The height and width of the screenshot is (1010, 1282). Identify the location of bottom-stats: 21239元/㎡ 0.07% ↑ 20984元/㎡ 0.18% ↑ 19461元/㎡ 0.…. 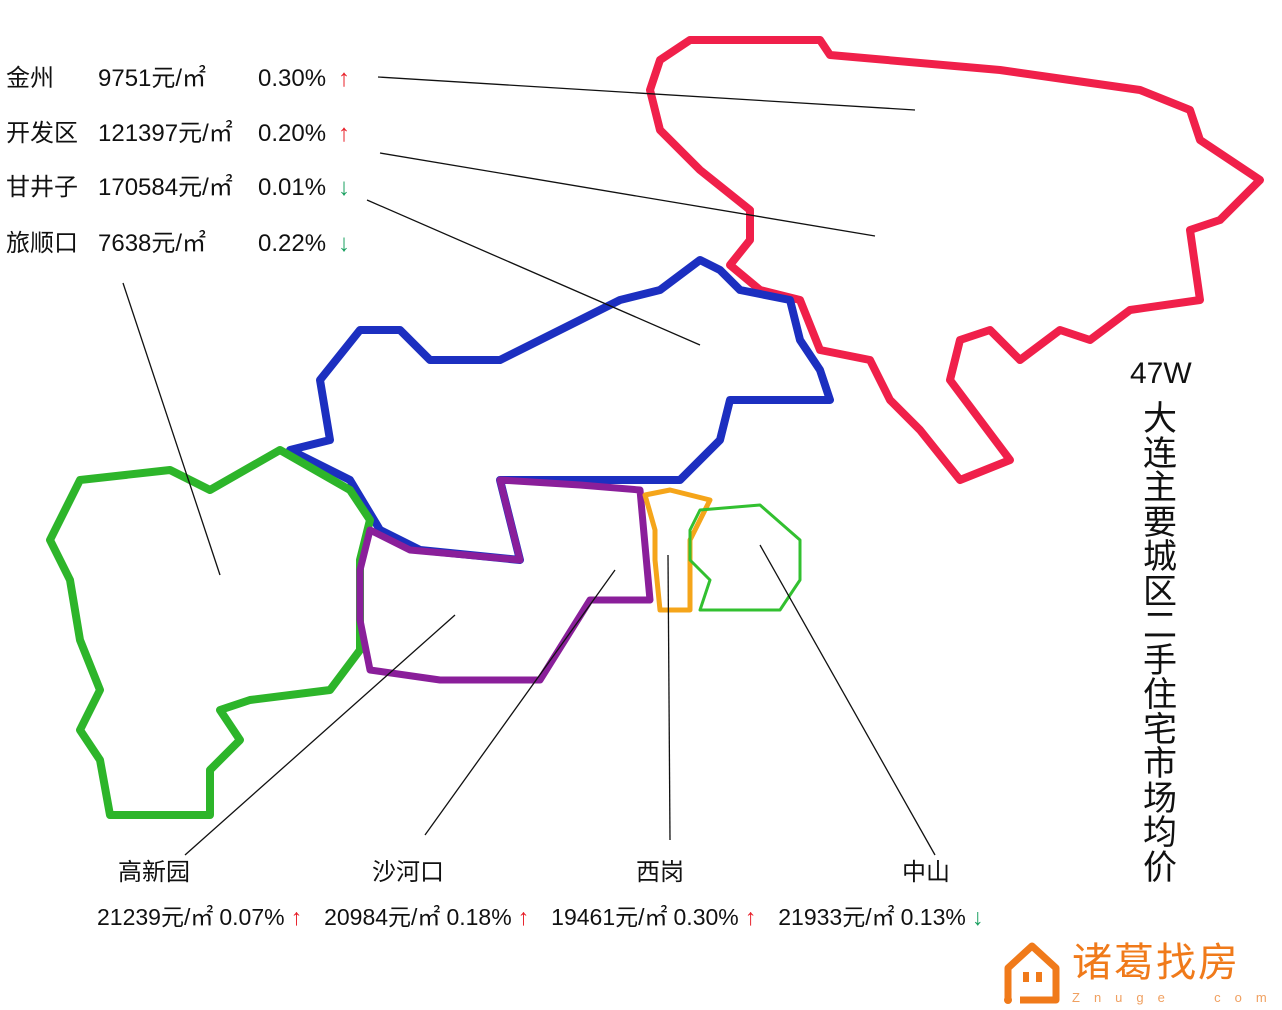
(540, 917).